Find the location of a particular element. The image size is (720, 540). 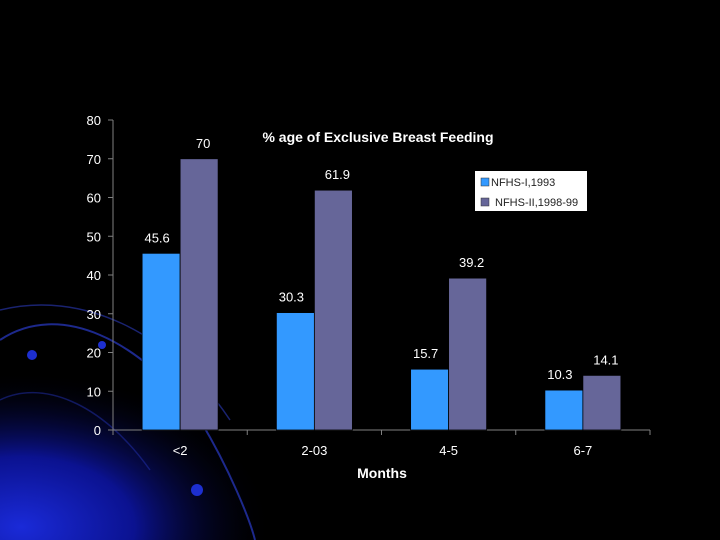

x-tick-label: <2 is located at coordinates (180, 450).